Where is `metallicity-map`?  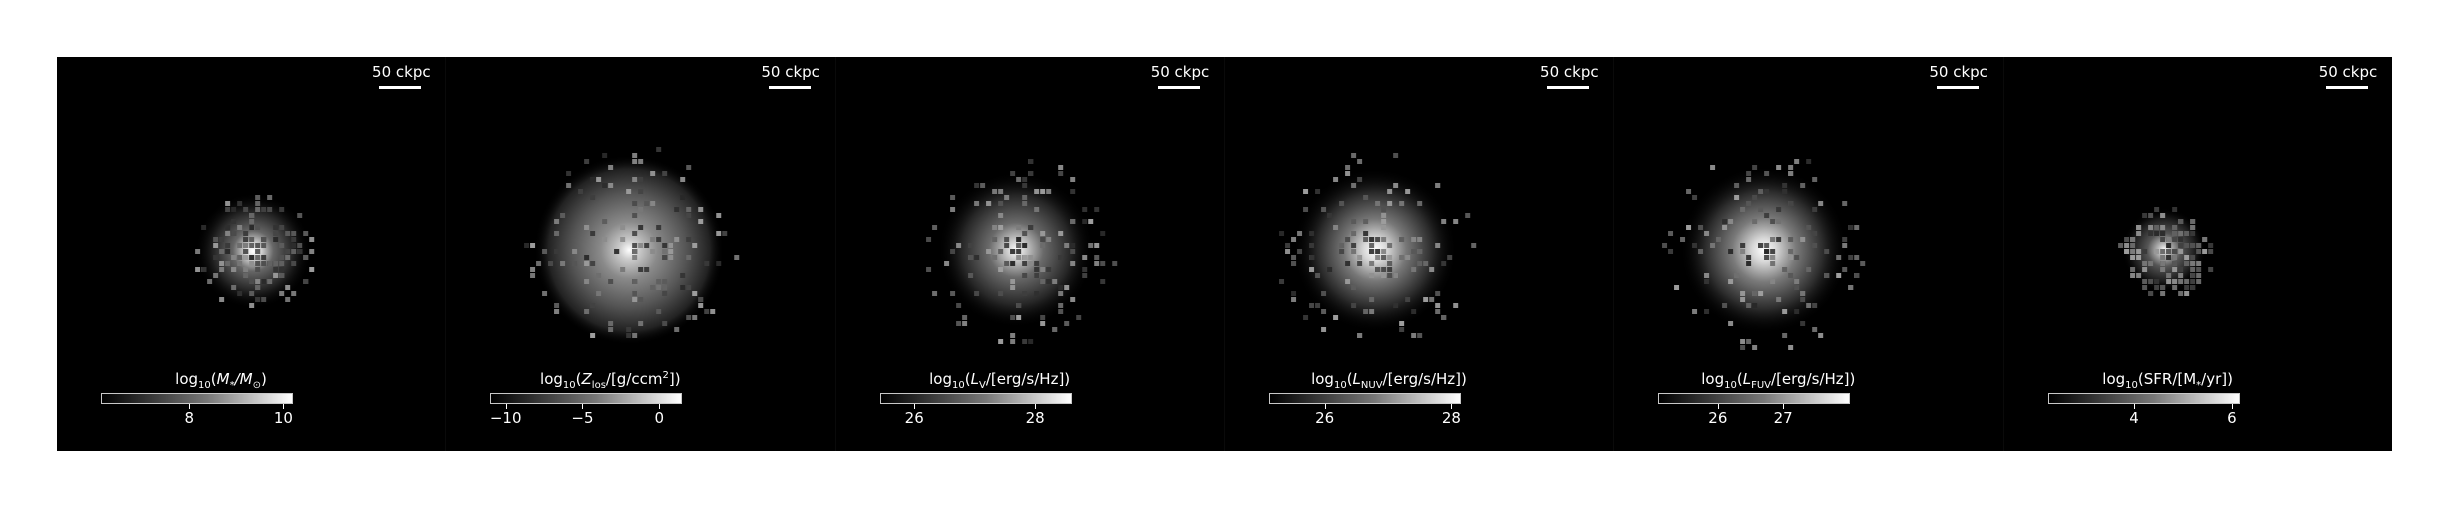 metallicity-map is located at coordinates (632, 246).